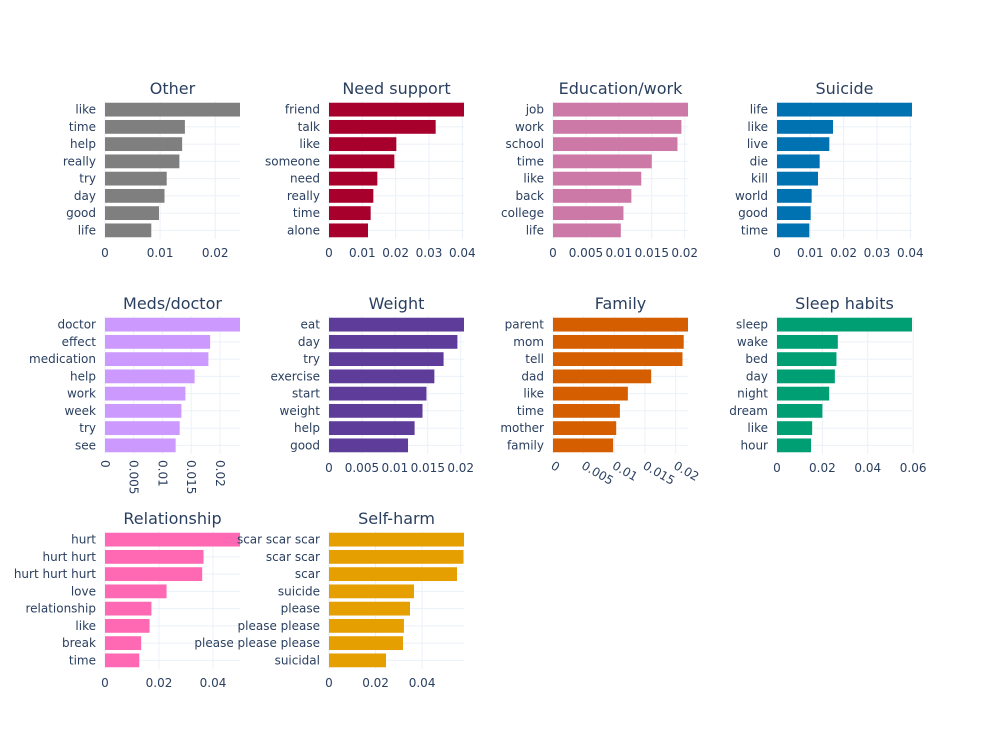 The width and height of the screenshot is (1000, 754). Describe the element at coordinates (83, 376) in the screenshot. I see `category-label: help` at that location.